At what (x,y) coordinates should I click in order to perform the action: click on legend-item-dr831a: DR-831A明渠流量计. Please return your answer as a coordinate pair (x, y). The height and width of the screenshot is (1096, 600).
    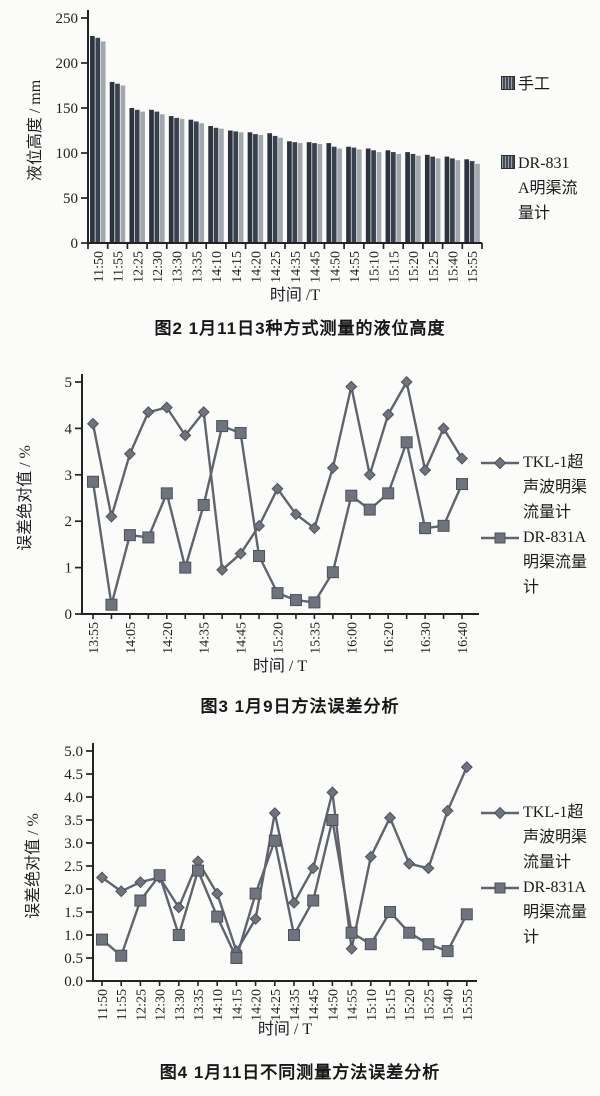
    Looking at the image, I should click on (534, 562).